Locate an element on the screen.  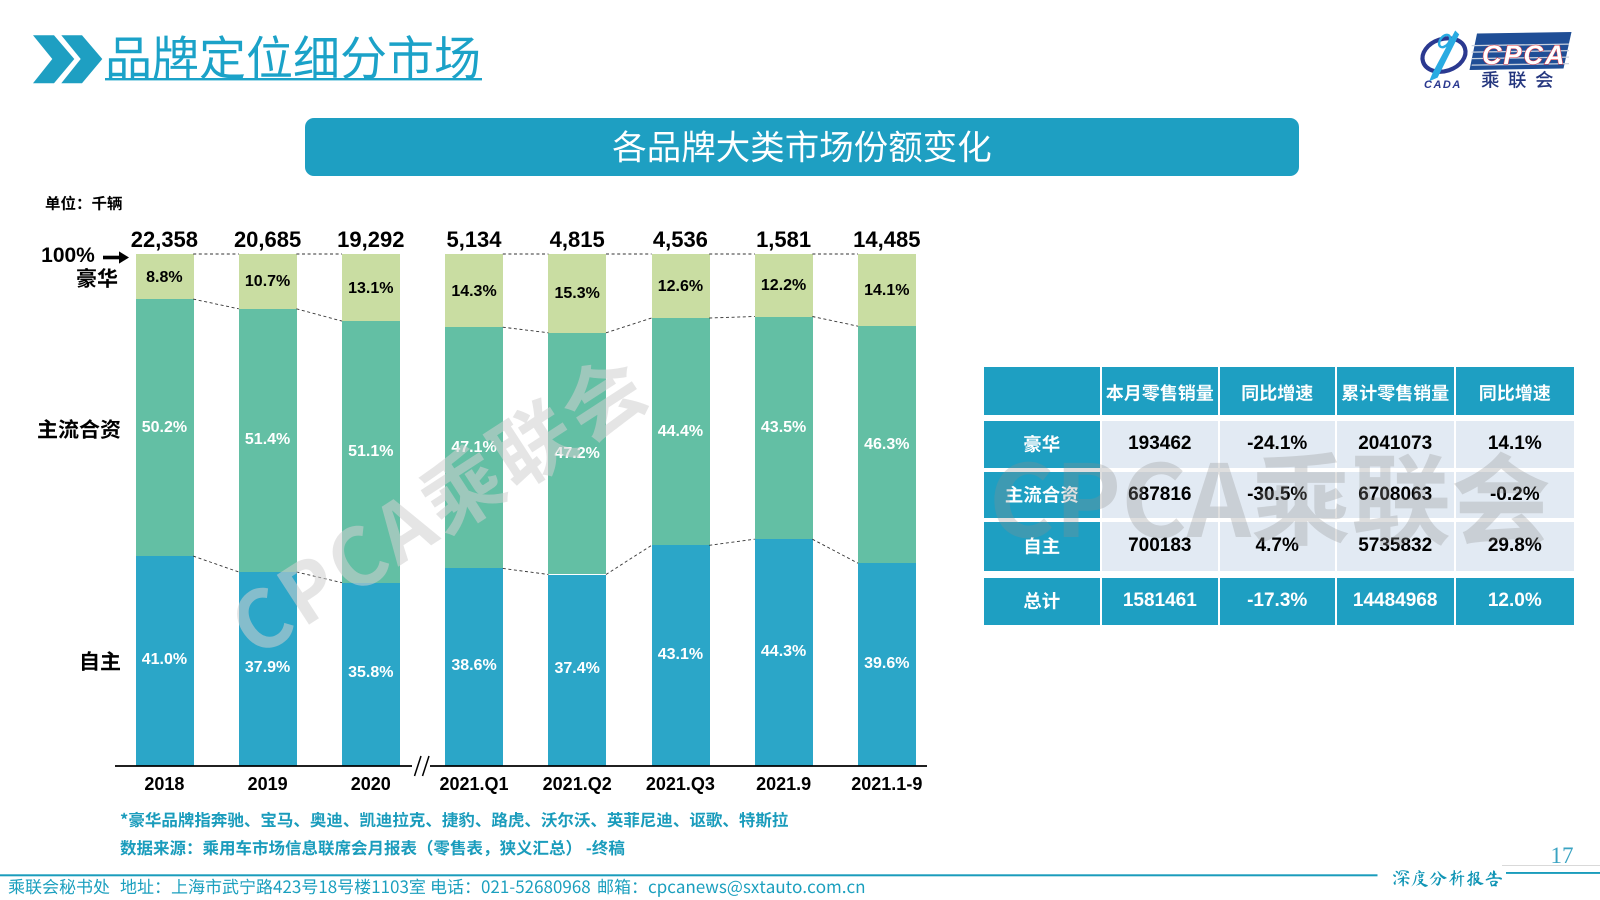
svg-text: CADA is located at coordinates (1443, 85).